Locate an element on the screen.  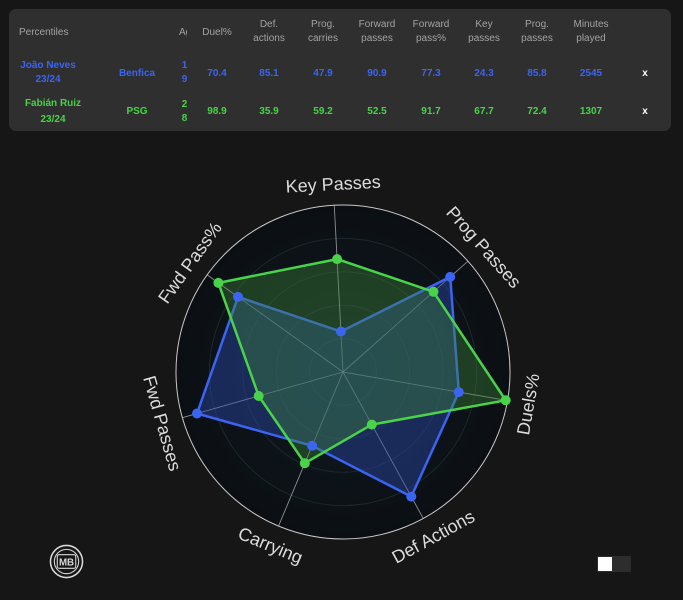
player-prog-passes: 72.4 is located at coordinates (537, 111).